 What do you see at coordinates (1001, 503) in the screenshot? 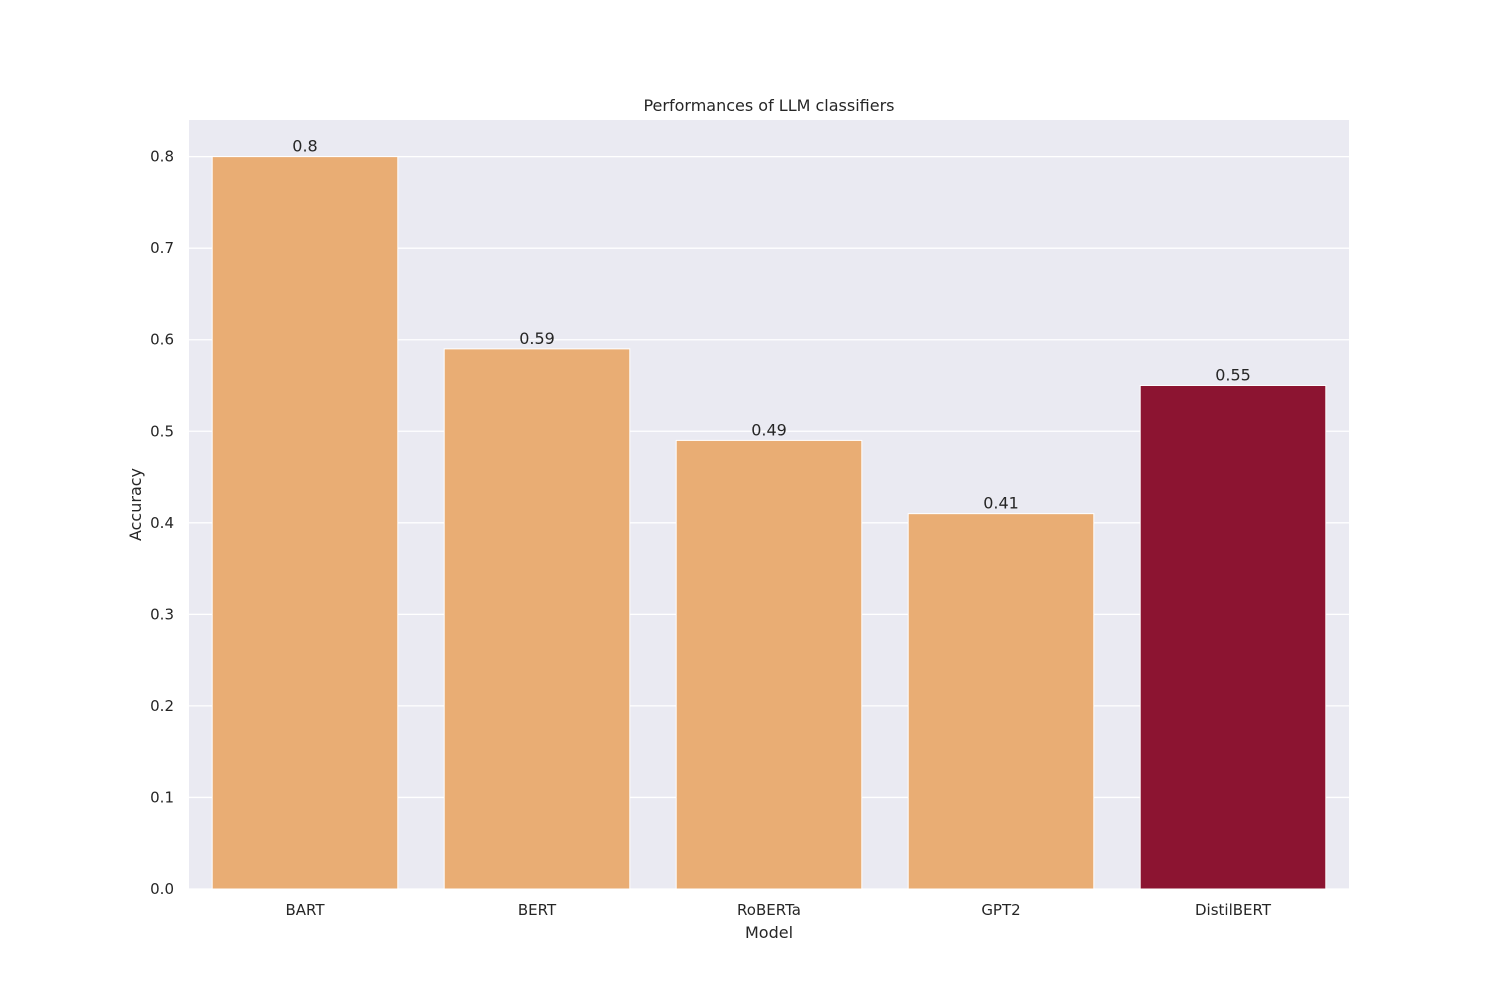
I see `data-label: 0.41` at bounding box center [1001, 503].